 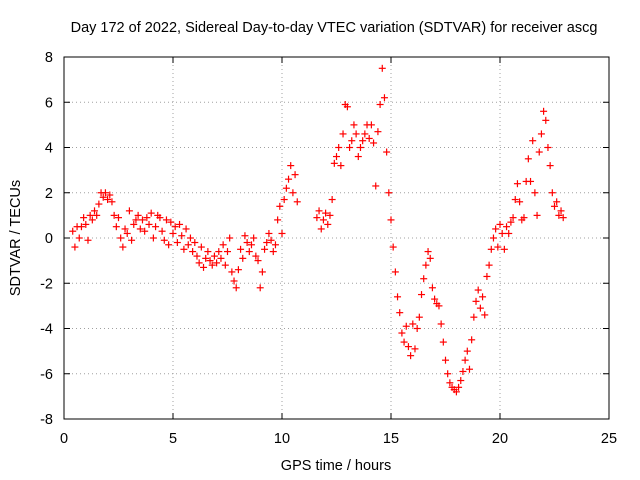 I want to click on y-tick-label: 2, so click(x=49, y=194).